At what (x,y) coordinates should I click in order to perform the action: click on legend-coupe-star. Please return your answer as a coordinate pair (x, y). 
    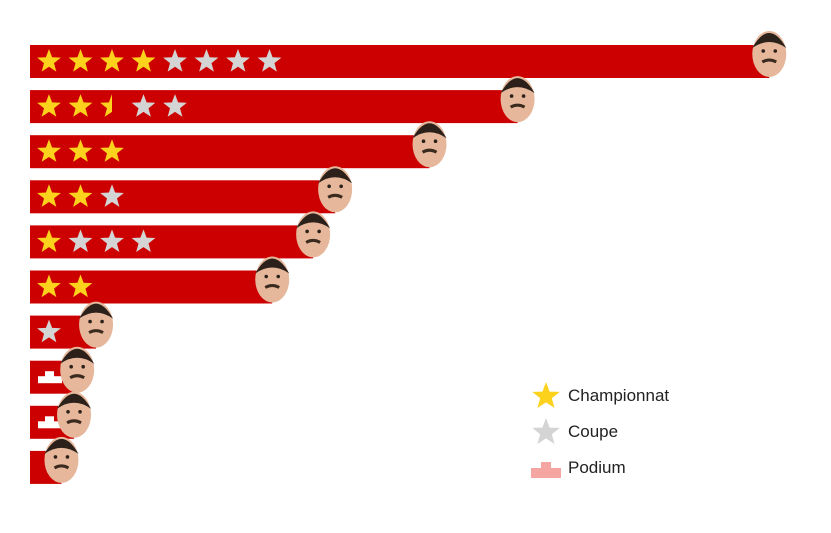
    Looking at the image, I should click on (546, 431).